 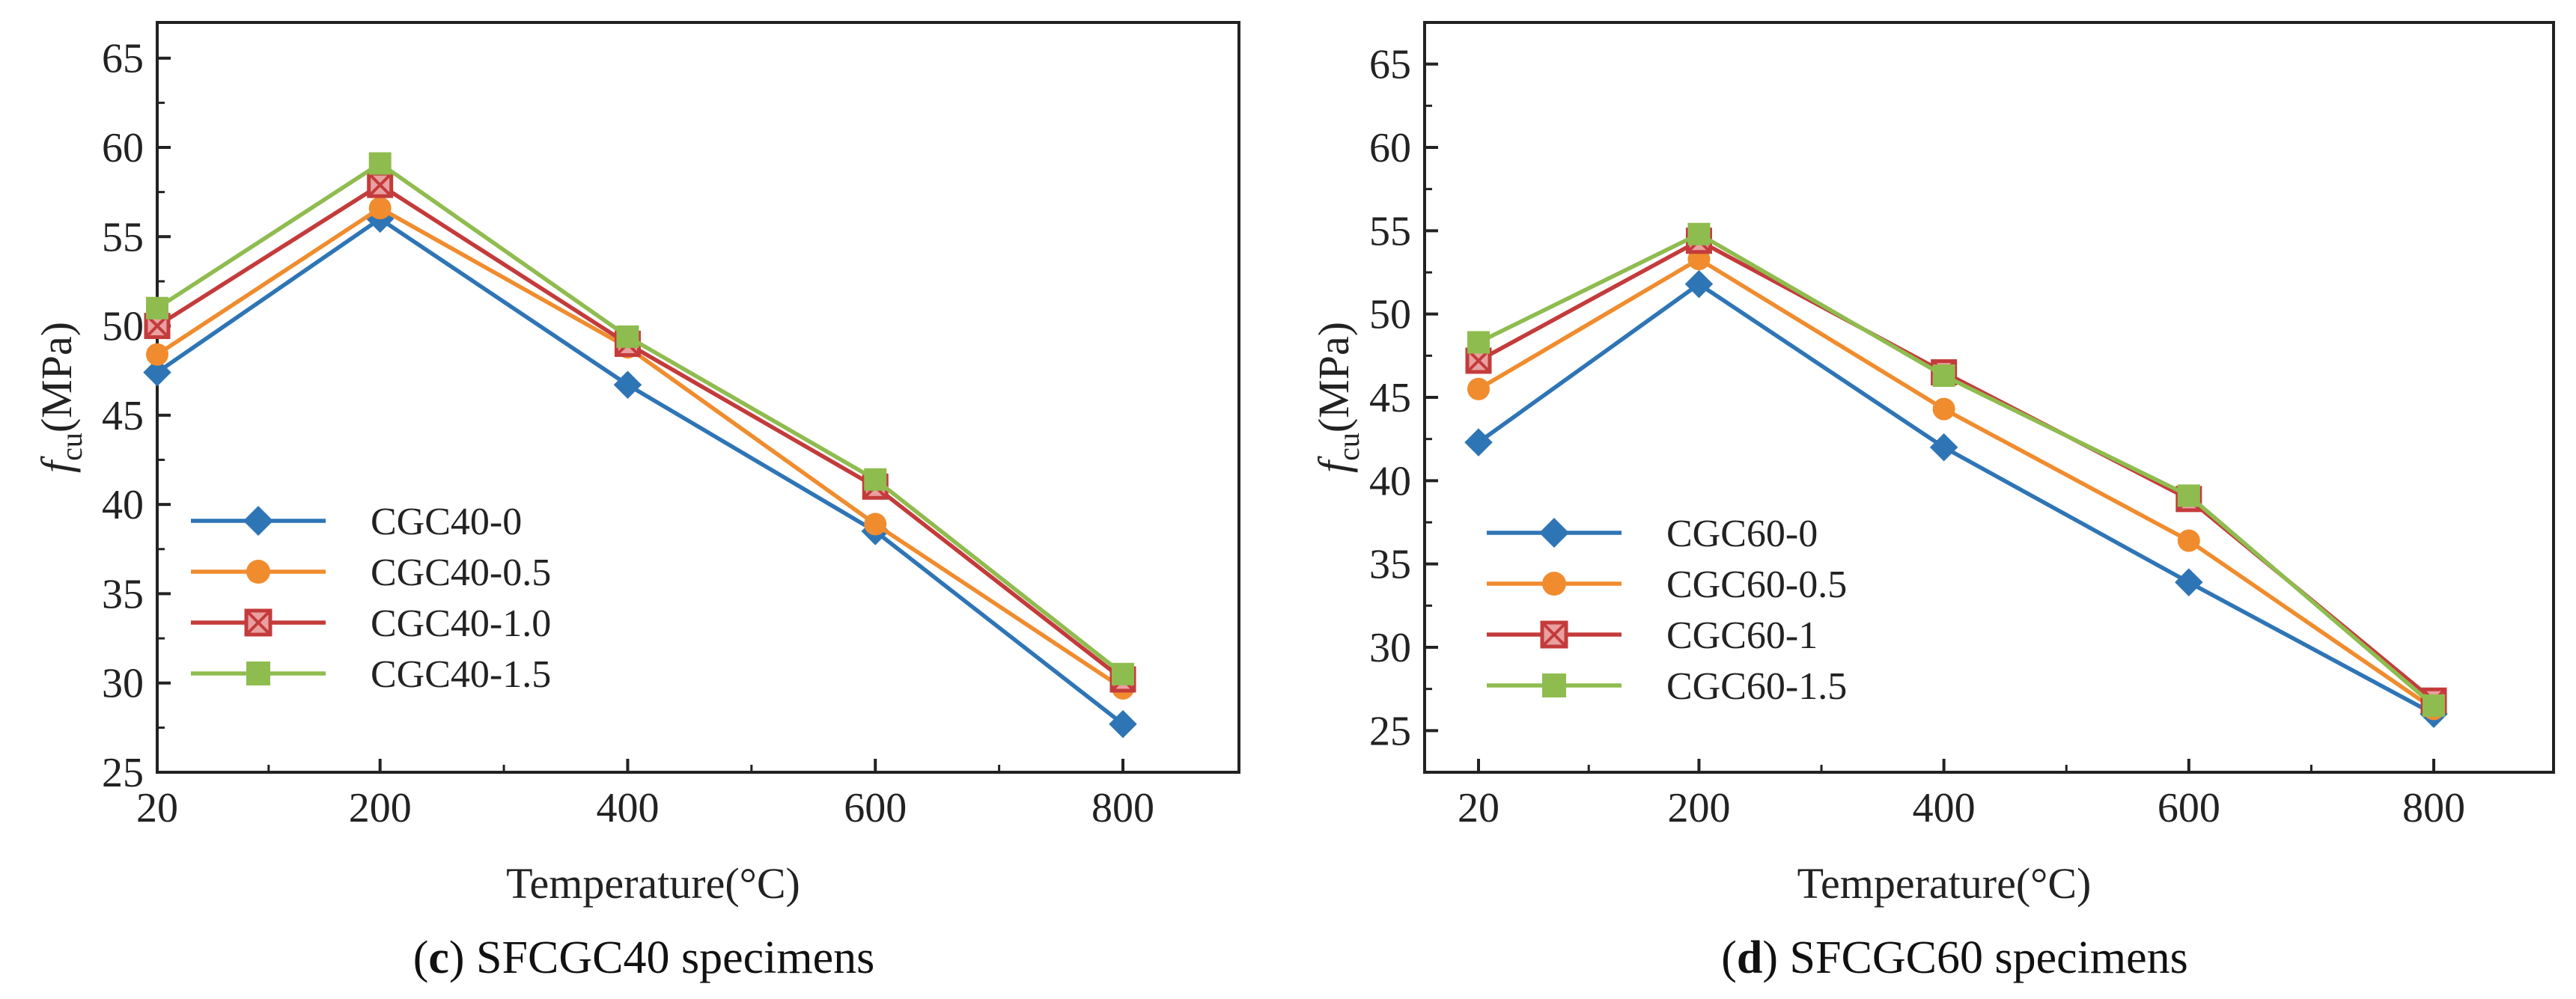 What do you see at coordinates (1943, 376) in the screenshot?
I see `data-point-CGC60-1.5-400` at bounding box center [1943, 376].